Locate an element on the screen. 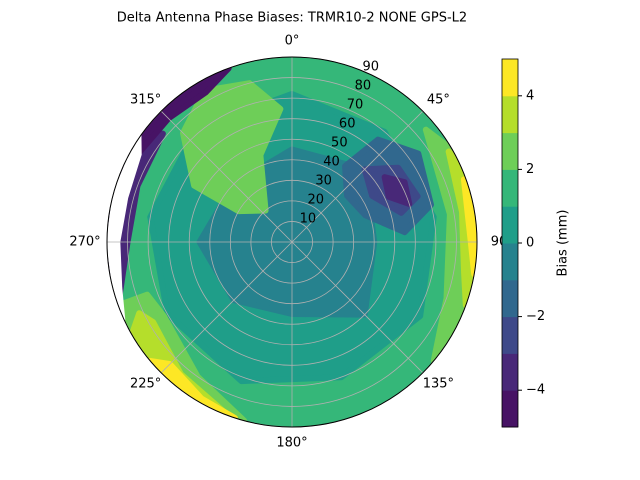  angle-tick-label: 45° is located at coordinates (438, 99).